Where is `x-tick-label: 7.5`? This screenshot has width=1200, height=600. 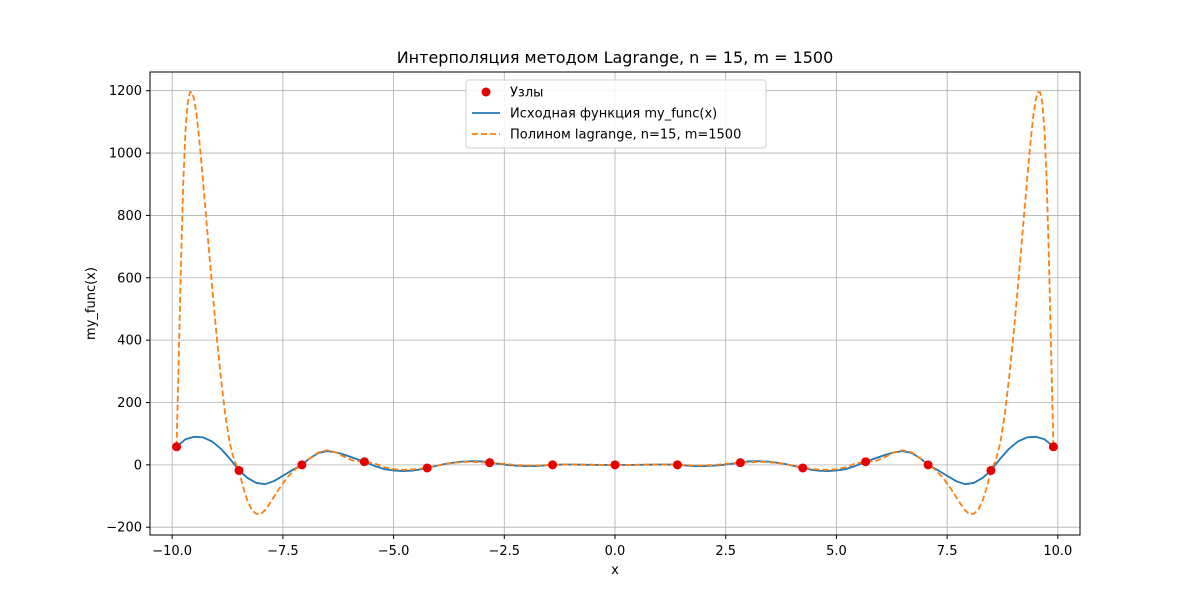 x-tick-label: 7.5 is located at coordinates (947, 551).